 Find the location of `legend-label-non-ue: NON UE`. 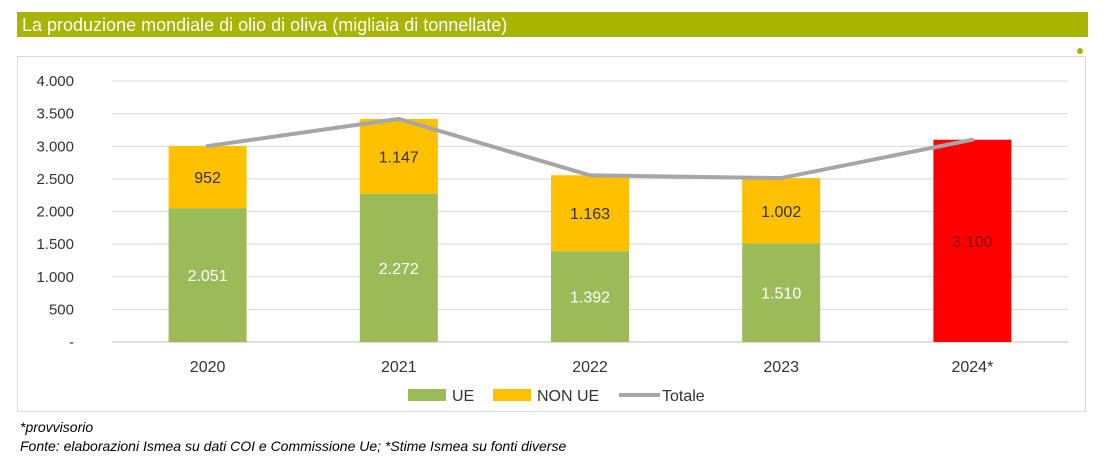

legend-label-non-ue: NON UE is located at coordinates (568, 396).